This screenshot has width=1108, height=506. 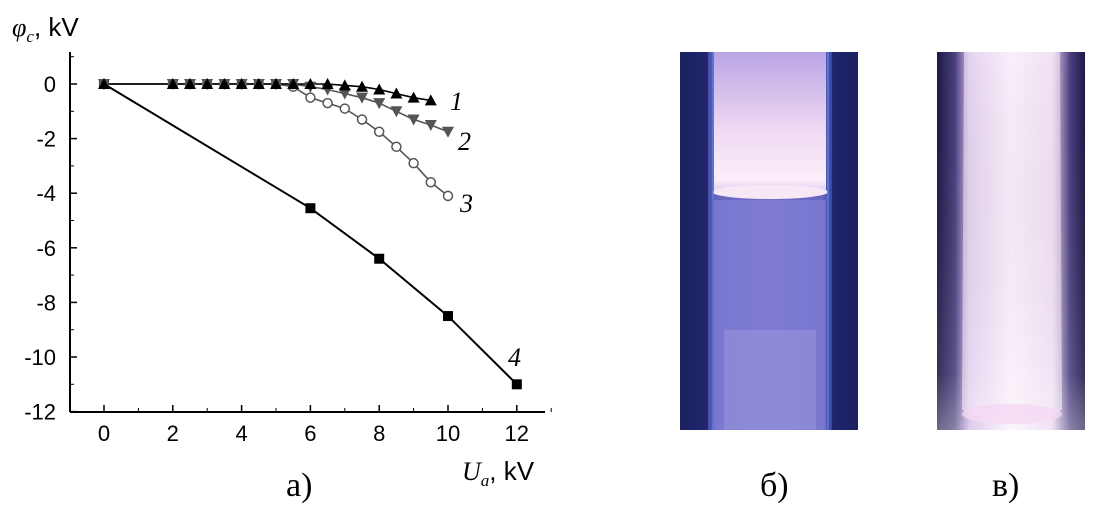 I want to click on y-tick-label: 0, so click(x=50, y=84).